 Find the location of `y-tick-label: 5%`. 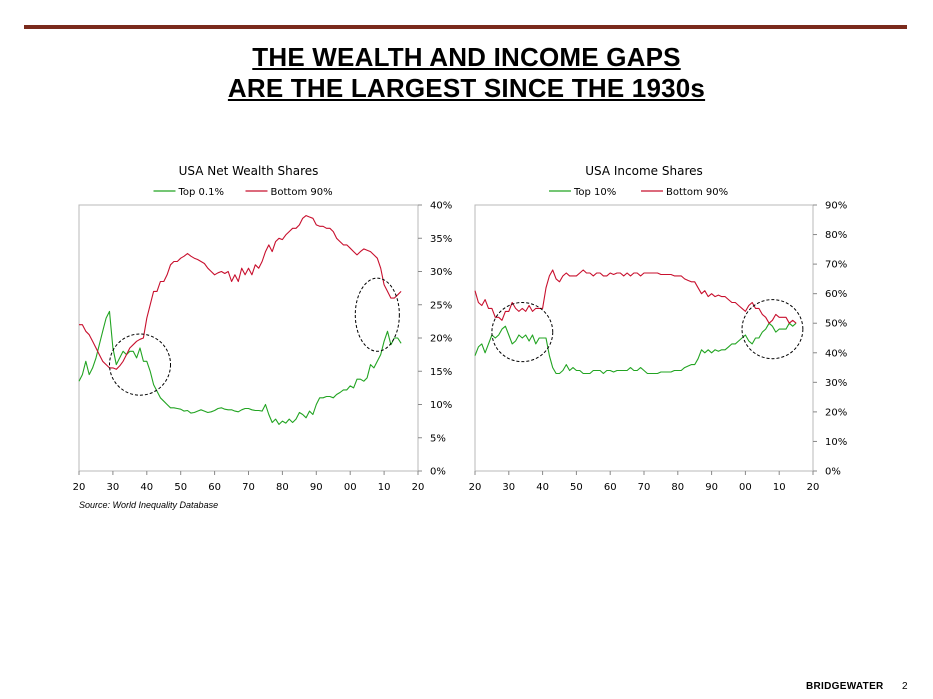

y-tick-label: 5% is located at coordinates (438, 438).